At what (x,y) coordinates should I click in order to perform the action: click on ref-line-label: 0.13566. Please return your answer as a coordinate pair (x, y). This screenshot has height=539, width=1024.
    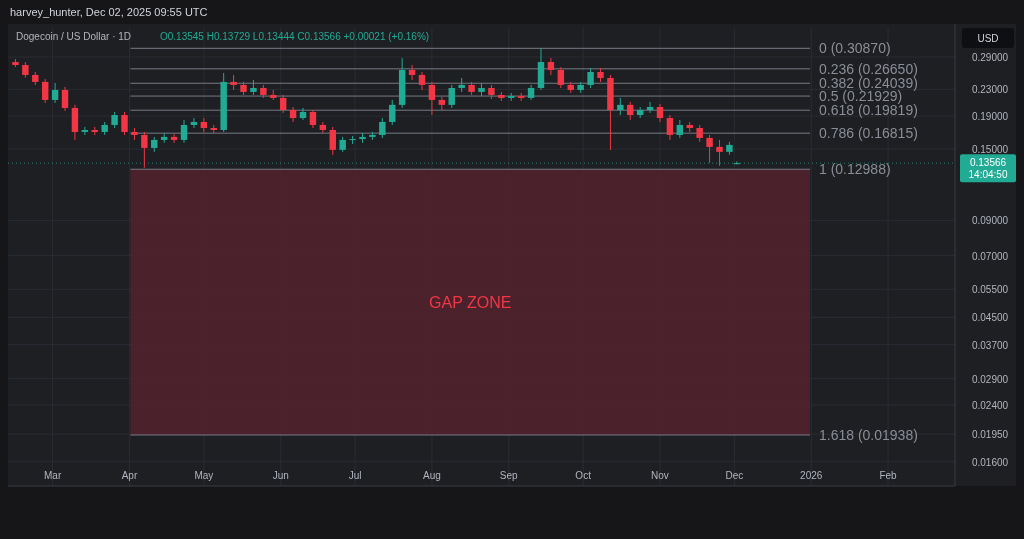
    Looking at the image, I should click on (988, 163).